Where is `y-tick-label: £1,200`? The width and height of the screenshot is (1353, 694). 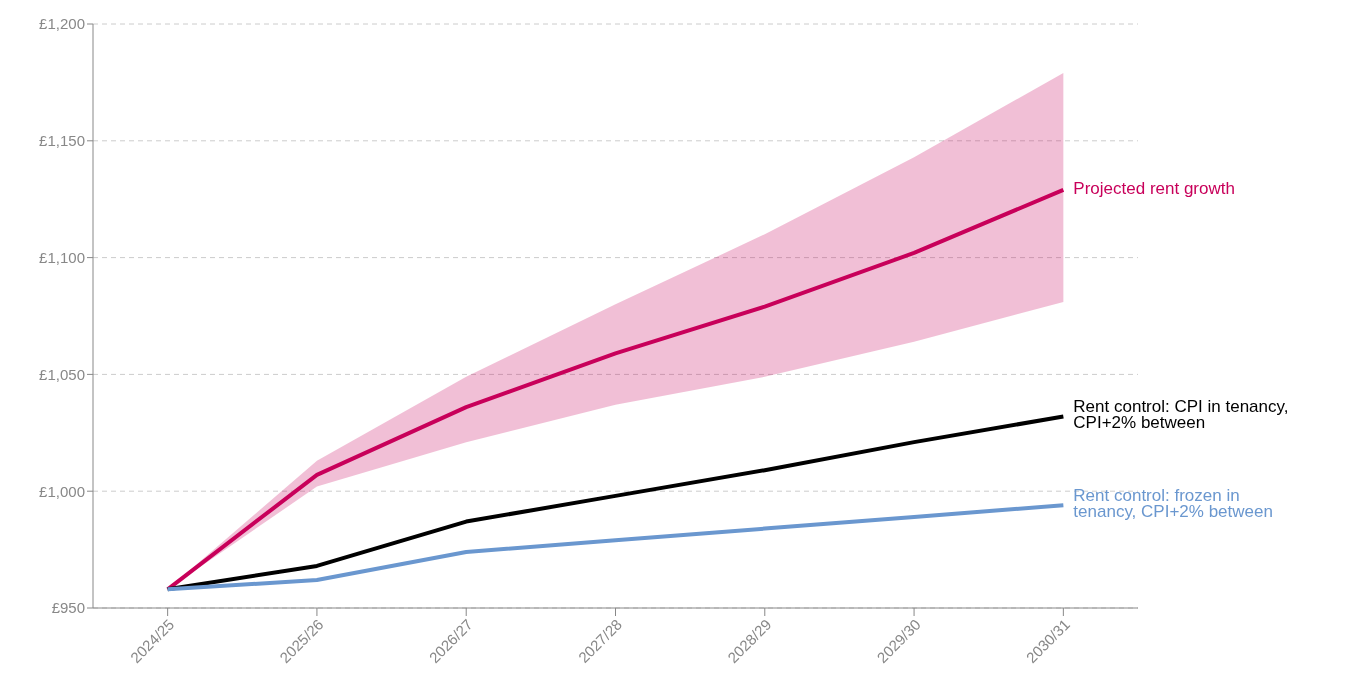
y-tick-label: £1,200 is located at coordinates (62, 24).